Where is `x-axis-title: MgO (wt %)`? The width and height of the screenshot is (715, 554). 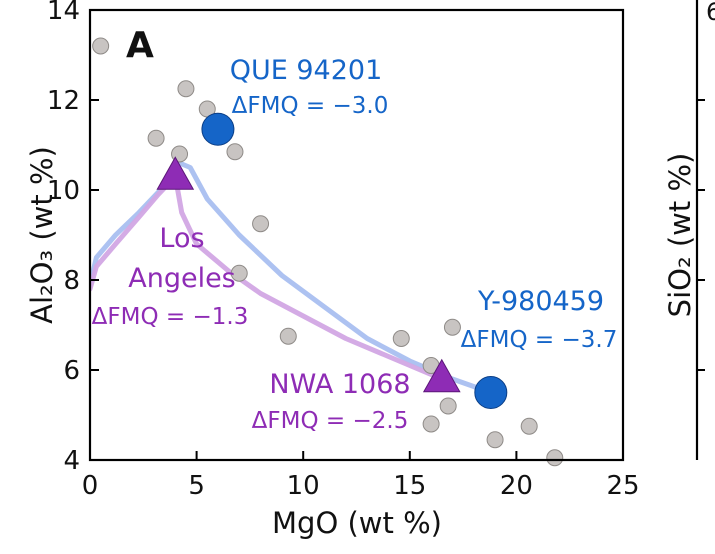 x-axis-title: MgO (wt %) is located at coordinates (357, 523).